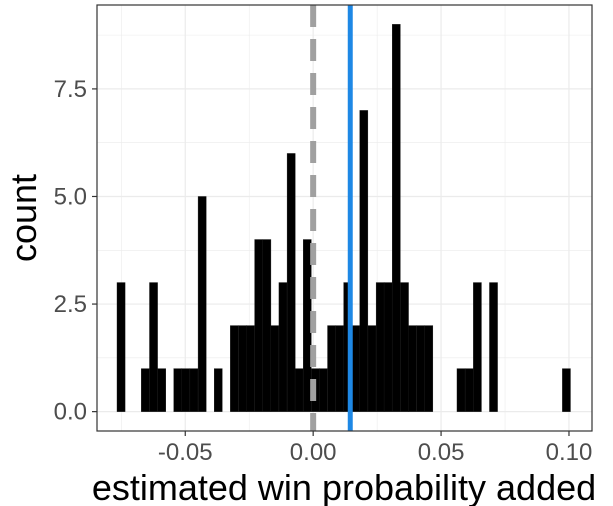 Image resolution: width=613 pixels, height=506 pixels. What do you see at coordinates (441, 452) in the screenshot?
I see `x-tick-label: 0.05` at bounding box center [441, 452].